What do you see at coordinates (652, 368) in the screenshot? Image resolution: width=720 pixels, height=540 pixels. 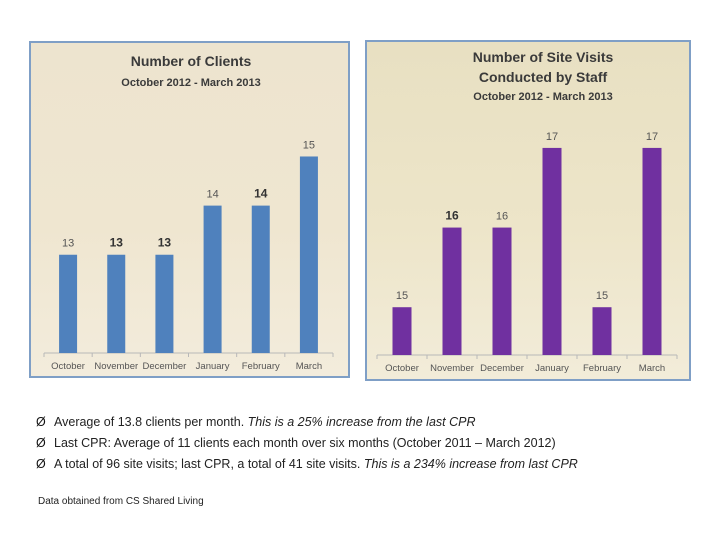 I see `chart2-category-label: March` at bounding box center [652, 368].